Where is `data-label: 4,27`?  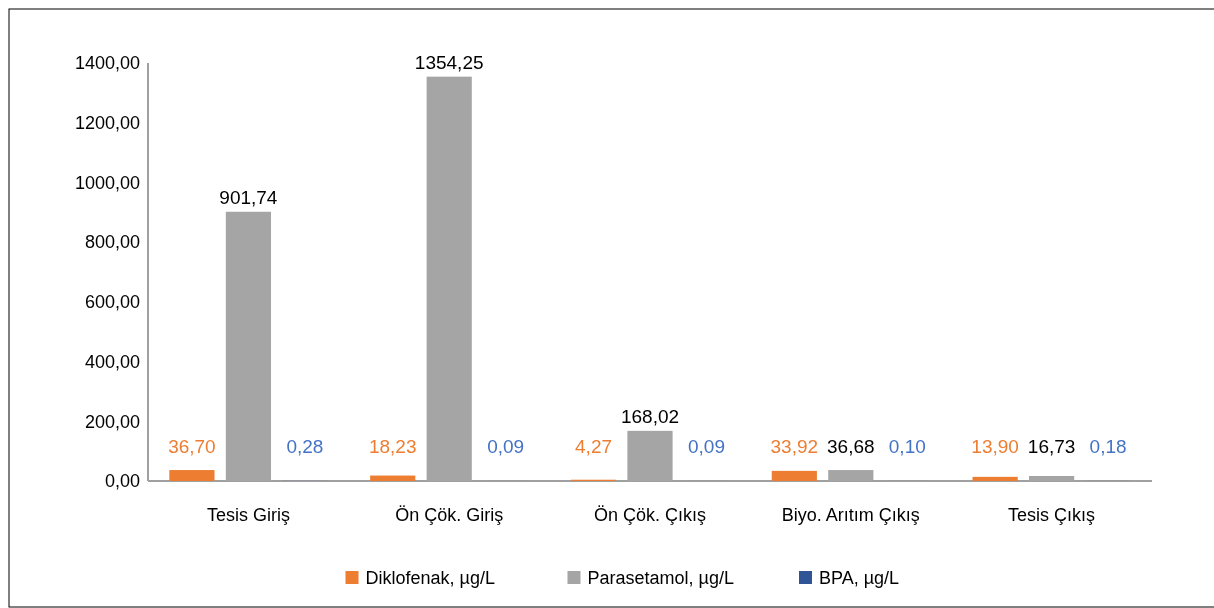
data-label: 4,27 is located at coordinates (594, 446).